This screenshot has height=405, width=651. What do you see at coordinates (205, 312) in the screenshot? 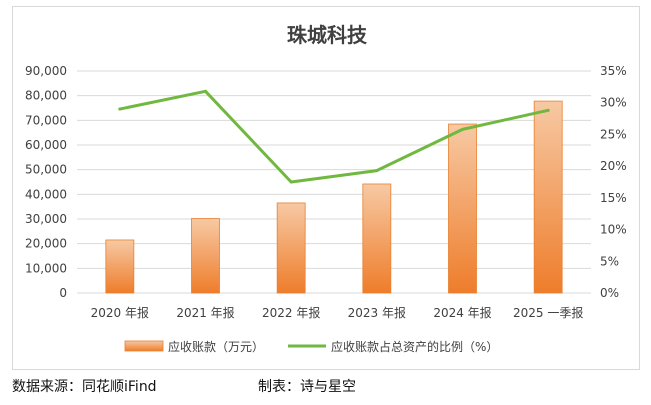
I see `x-tick-label: 2021 年报` at bounding box center [205, 312].